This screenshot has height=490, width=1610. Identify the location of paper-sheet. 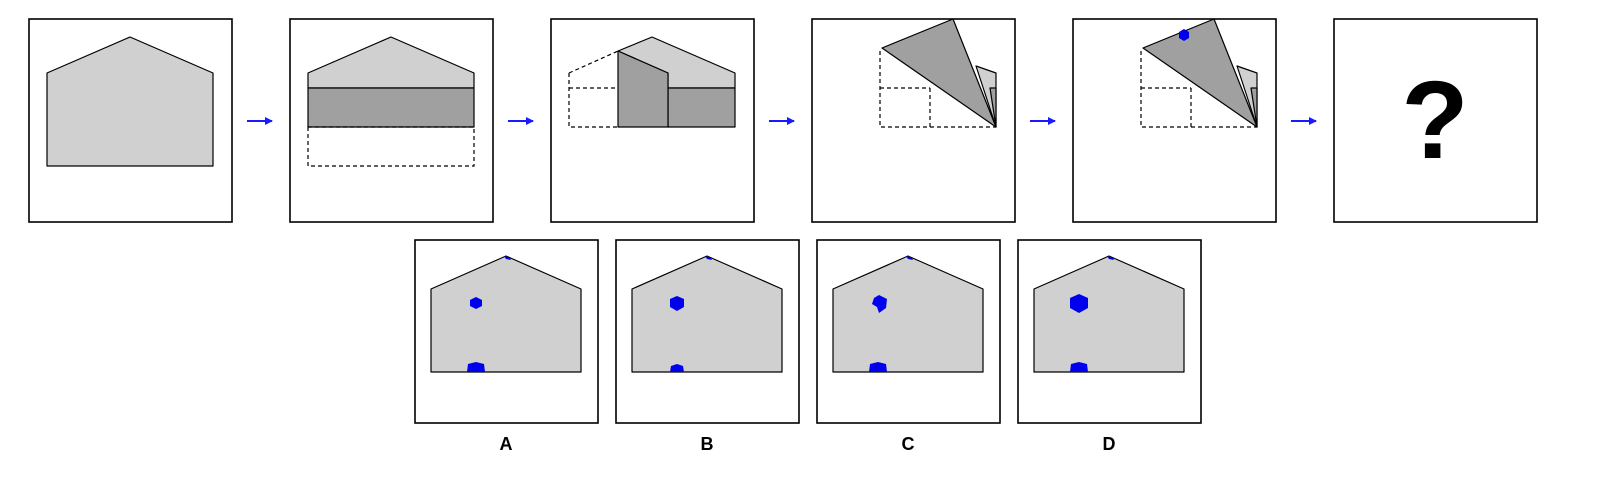
(130, 101).